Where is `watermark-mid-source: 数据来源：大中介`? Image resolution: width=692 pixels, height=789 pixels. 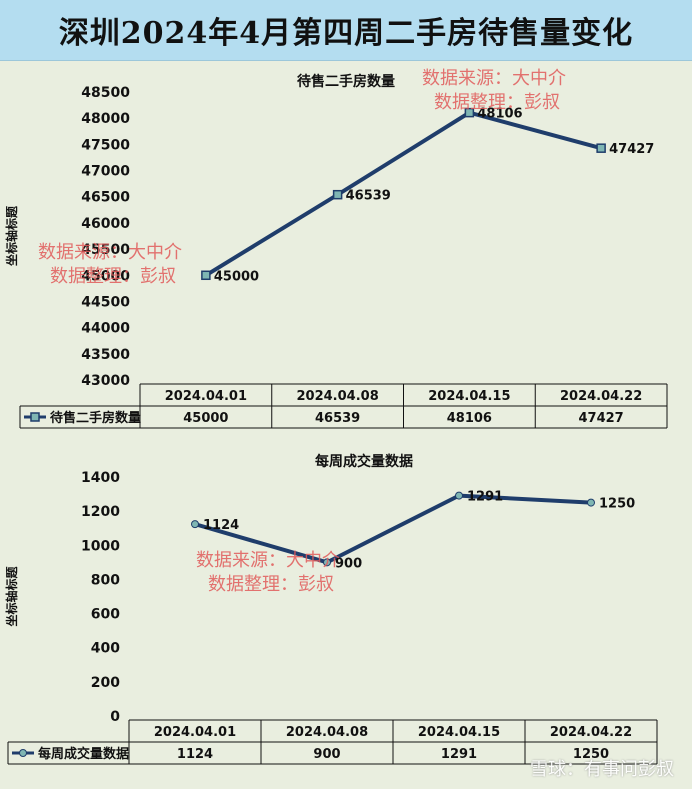 watermark-mid-source: 数据来源：大中介 is located at coordinates (110, 252).